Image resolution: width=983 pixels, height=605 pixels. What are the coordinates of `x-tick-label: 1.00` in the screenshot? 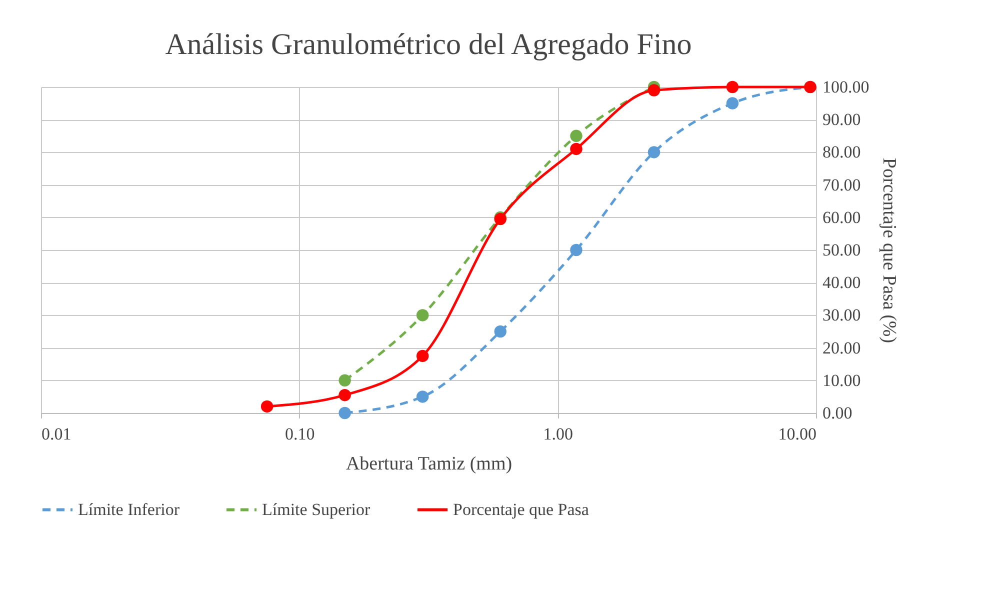 It's located at (558, 434).